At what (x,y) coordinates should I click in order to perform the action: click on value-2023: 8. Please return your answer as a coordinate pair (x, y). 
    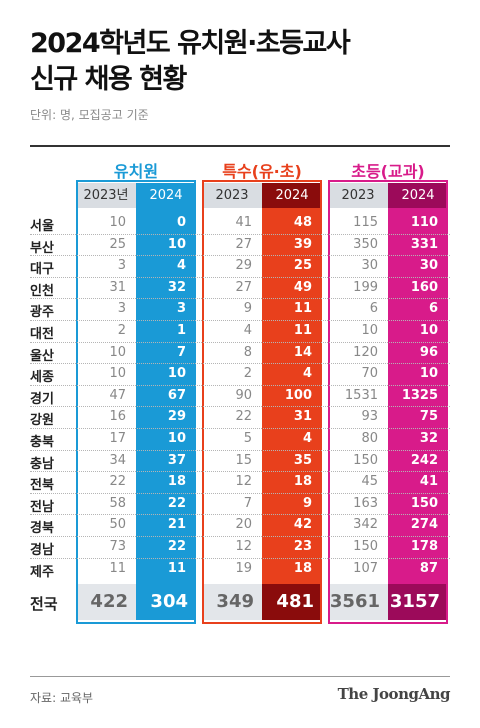
    Looking at the image, I should click on (247, 352).